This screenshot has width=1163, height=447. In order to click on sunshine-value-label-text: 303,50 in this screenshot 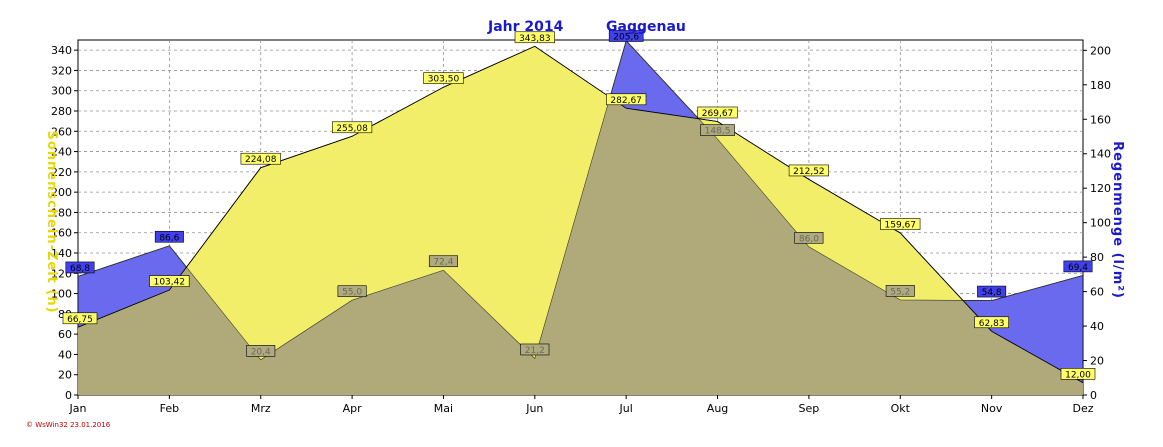, I will do `click(444, 80)`.